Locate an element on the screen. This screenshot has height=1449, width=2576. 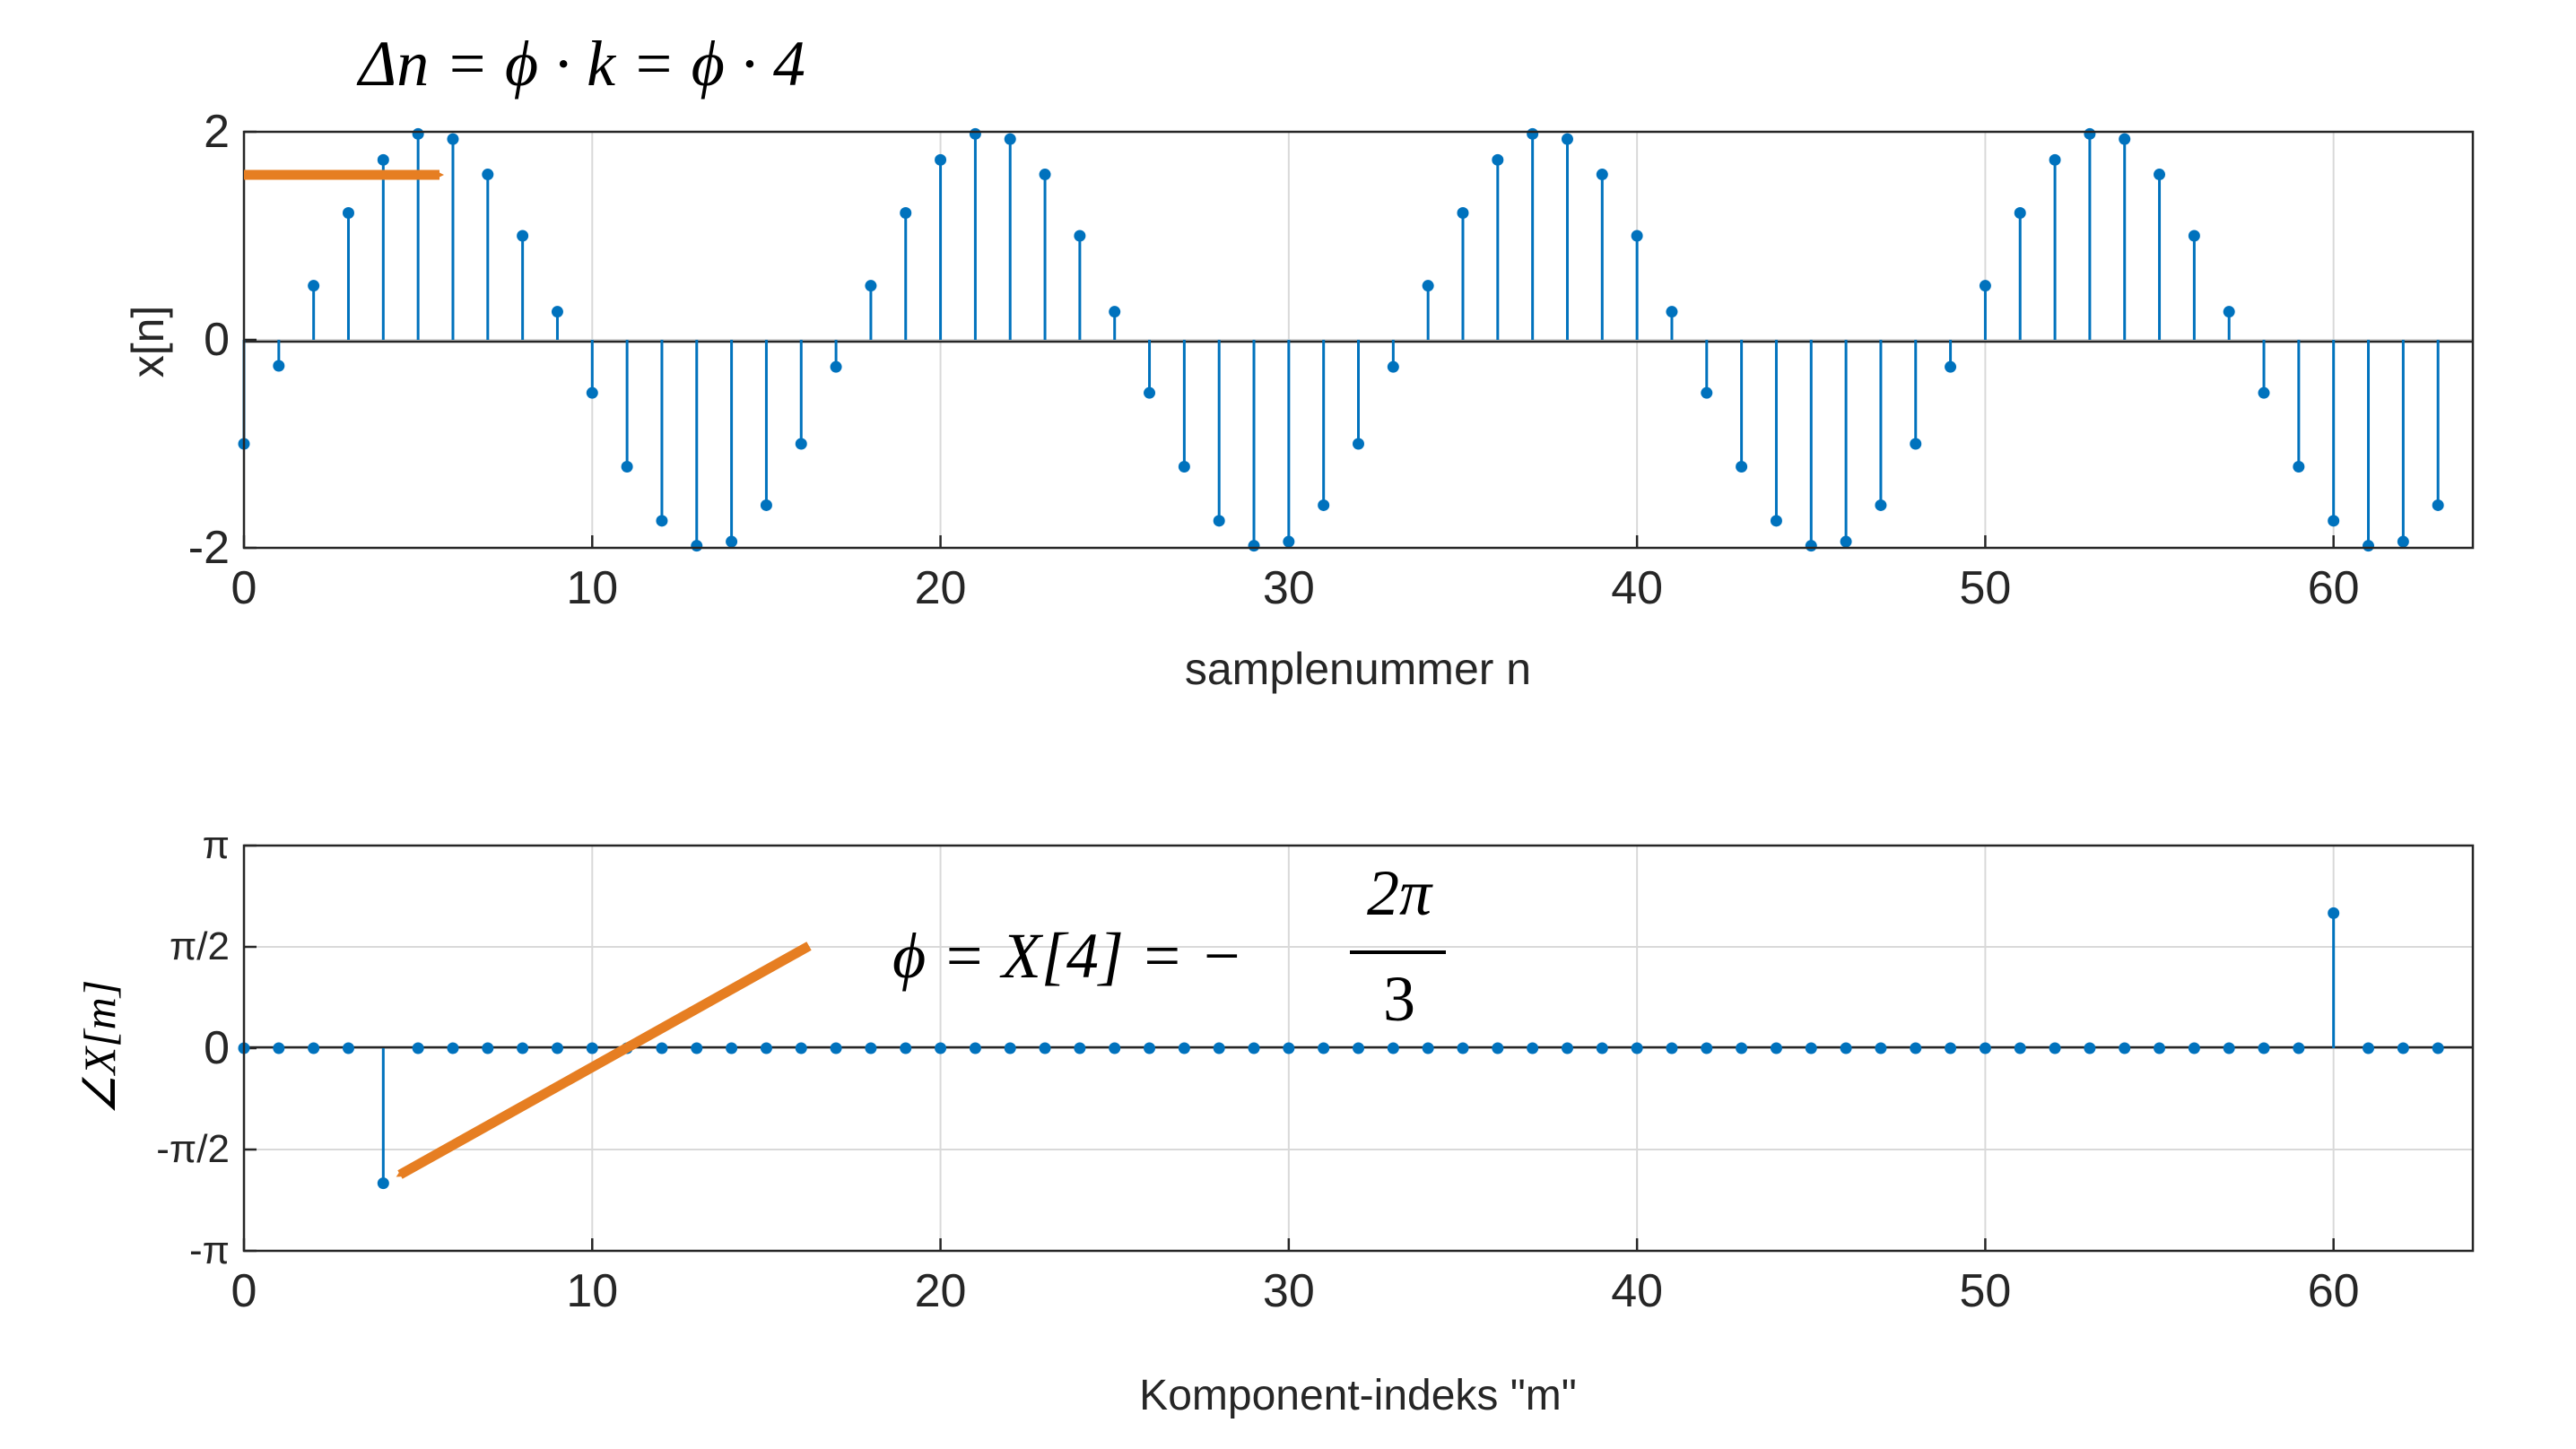
bottom-plot-y-label: ∠X[m] is located at coordinates (99, 1047).